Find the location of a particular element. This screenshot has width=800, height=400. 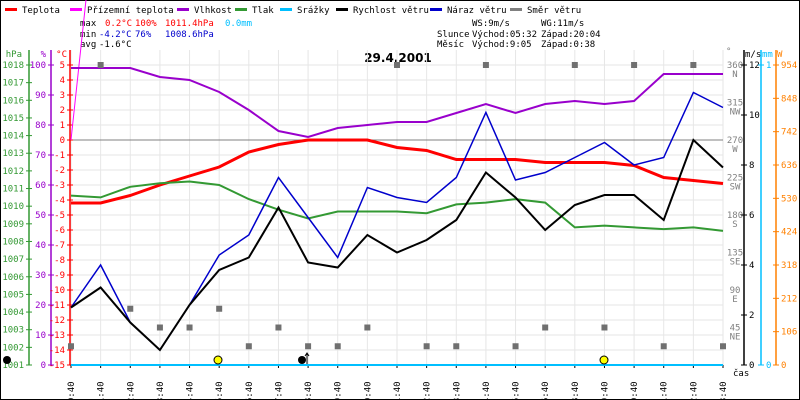

power-tick-label: 212 is located at coordinates (789, 299).